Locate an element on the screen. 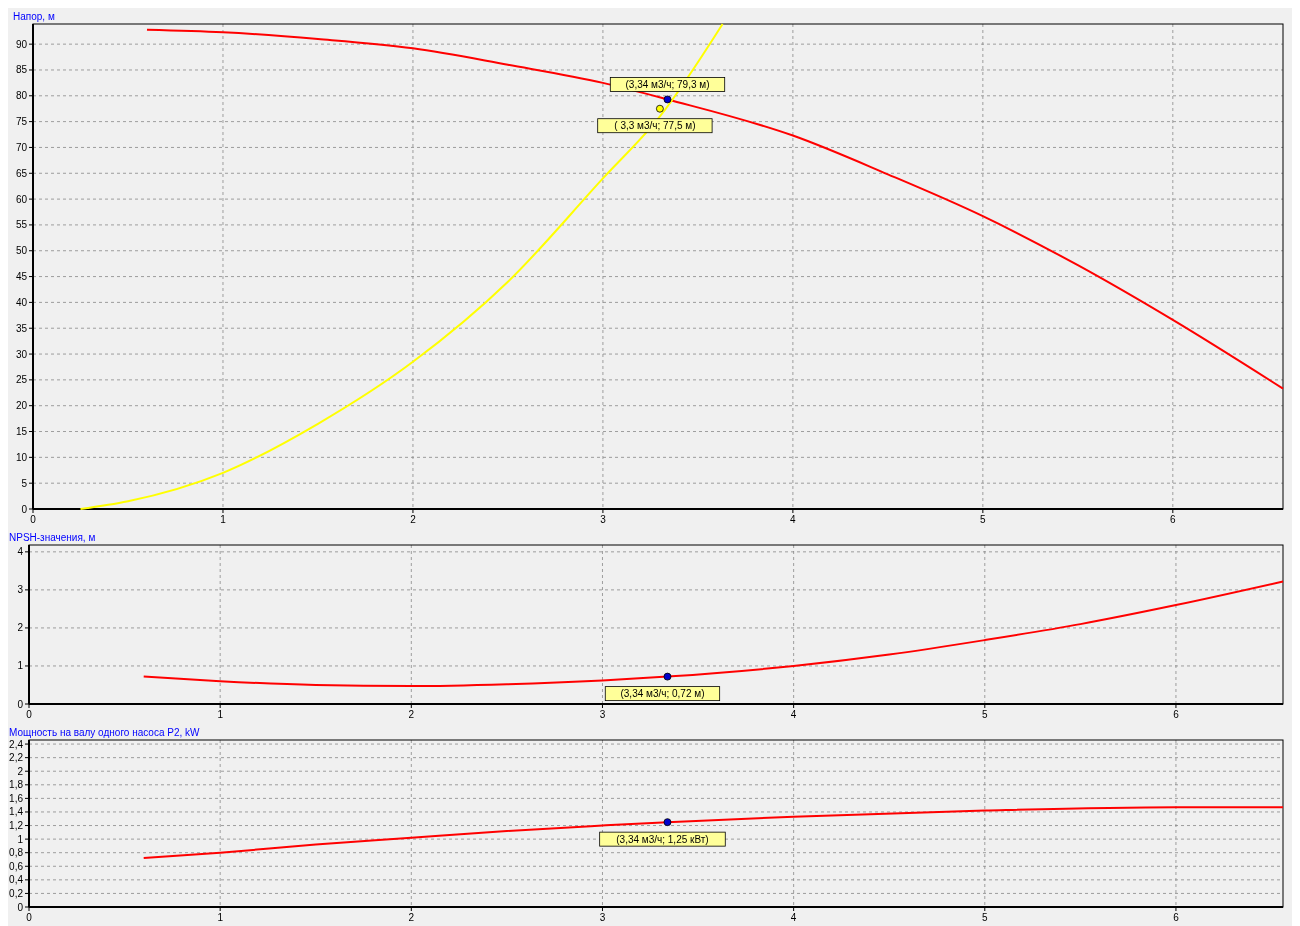 The height and width of the screenshot is (926, 1300). annotation: ( 3,3 м3/ч; 77,5 м) is located at coordinates (655, 126).